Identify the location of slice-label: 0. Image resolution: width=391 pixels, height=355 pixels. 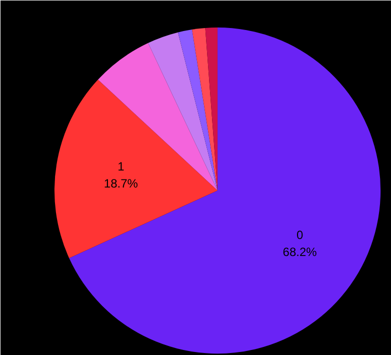
(300, 235).